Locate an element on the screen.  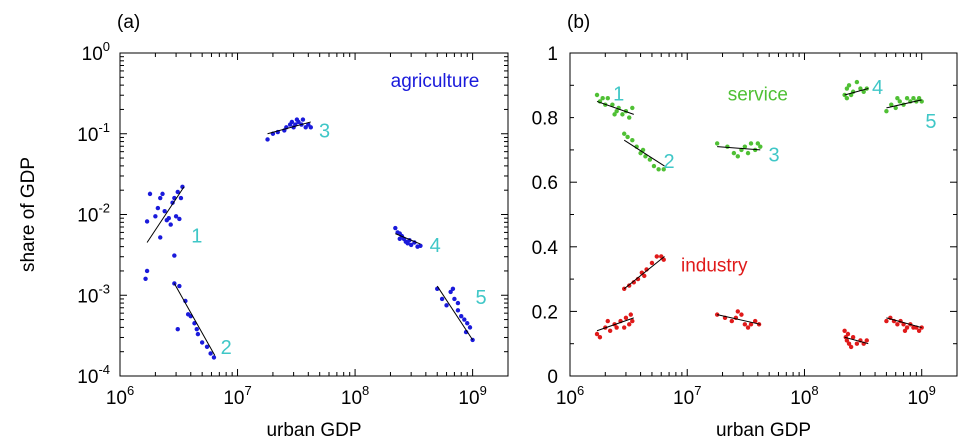
series-label: service is located at coordinates (758, 94).